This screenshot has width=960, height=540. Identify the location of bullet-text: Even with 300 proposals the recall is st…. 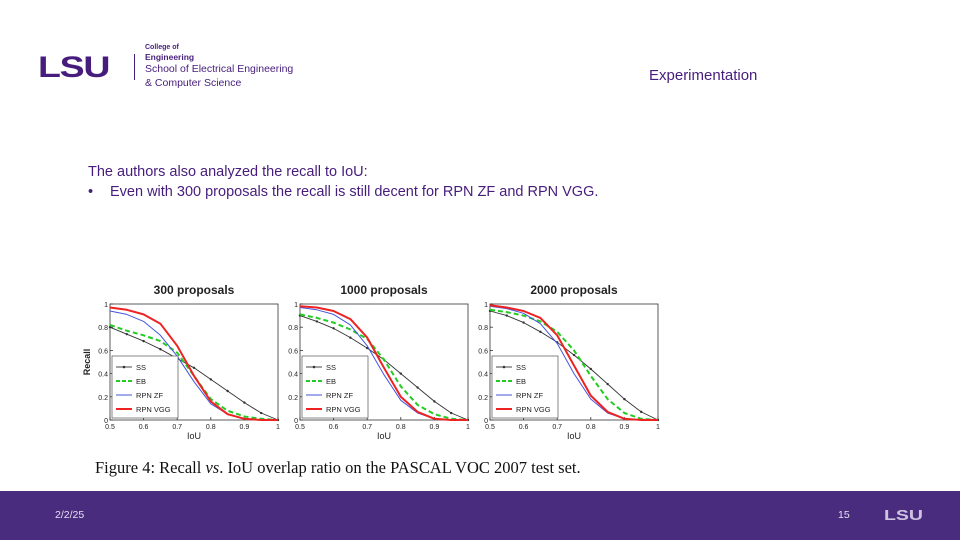
(354, 192).